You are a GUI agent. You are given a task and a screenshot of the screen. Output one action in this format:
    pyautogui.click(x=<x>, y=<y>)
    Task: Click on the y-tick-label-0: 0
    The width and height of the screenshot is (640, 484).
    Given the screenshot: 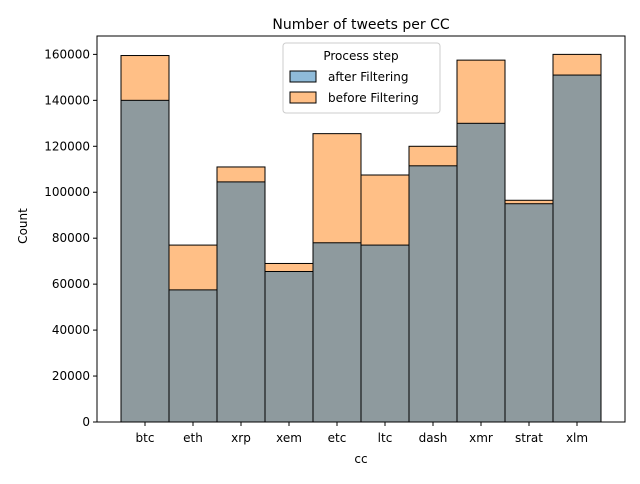 What is the action you would take?
    pyautogui.click(x=86, y=422)
    